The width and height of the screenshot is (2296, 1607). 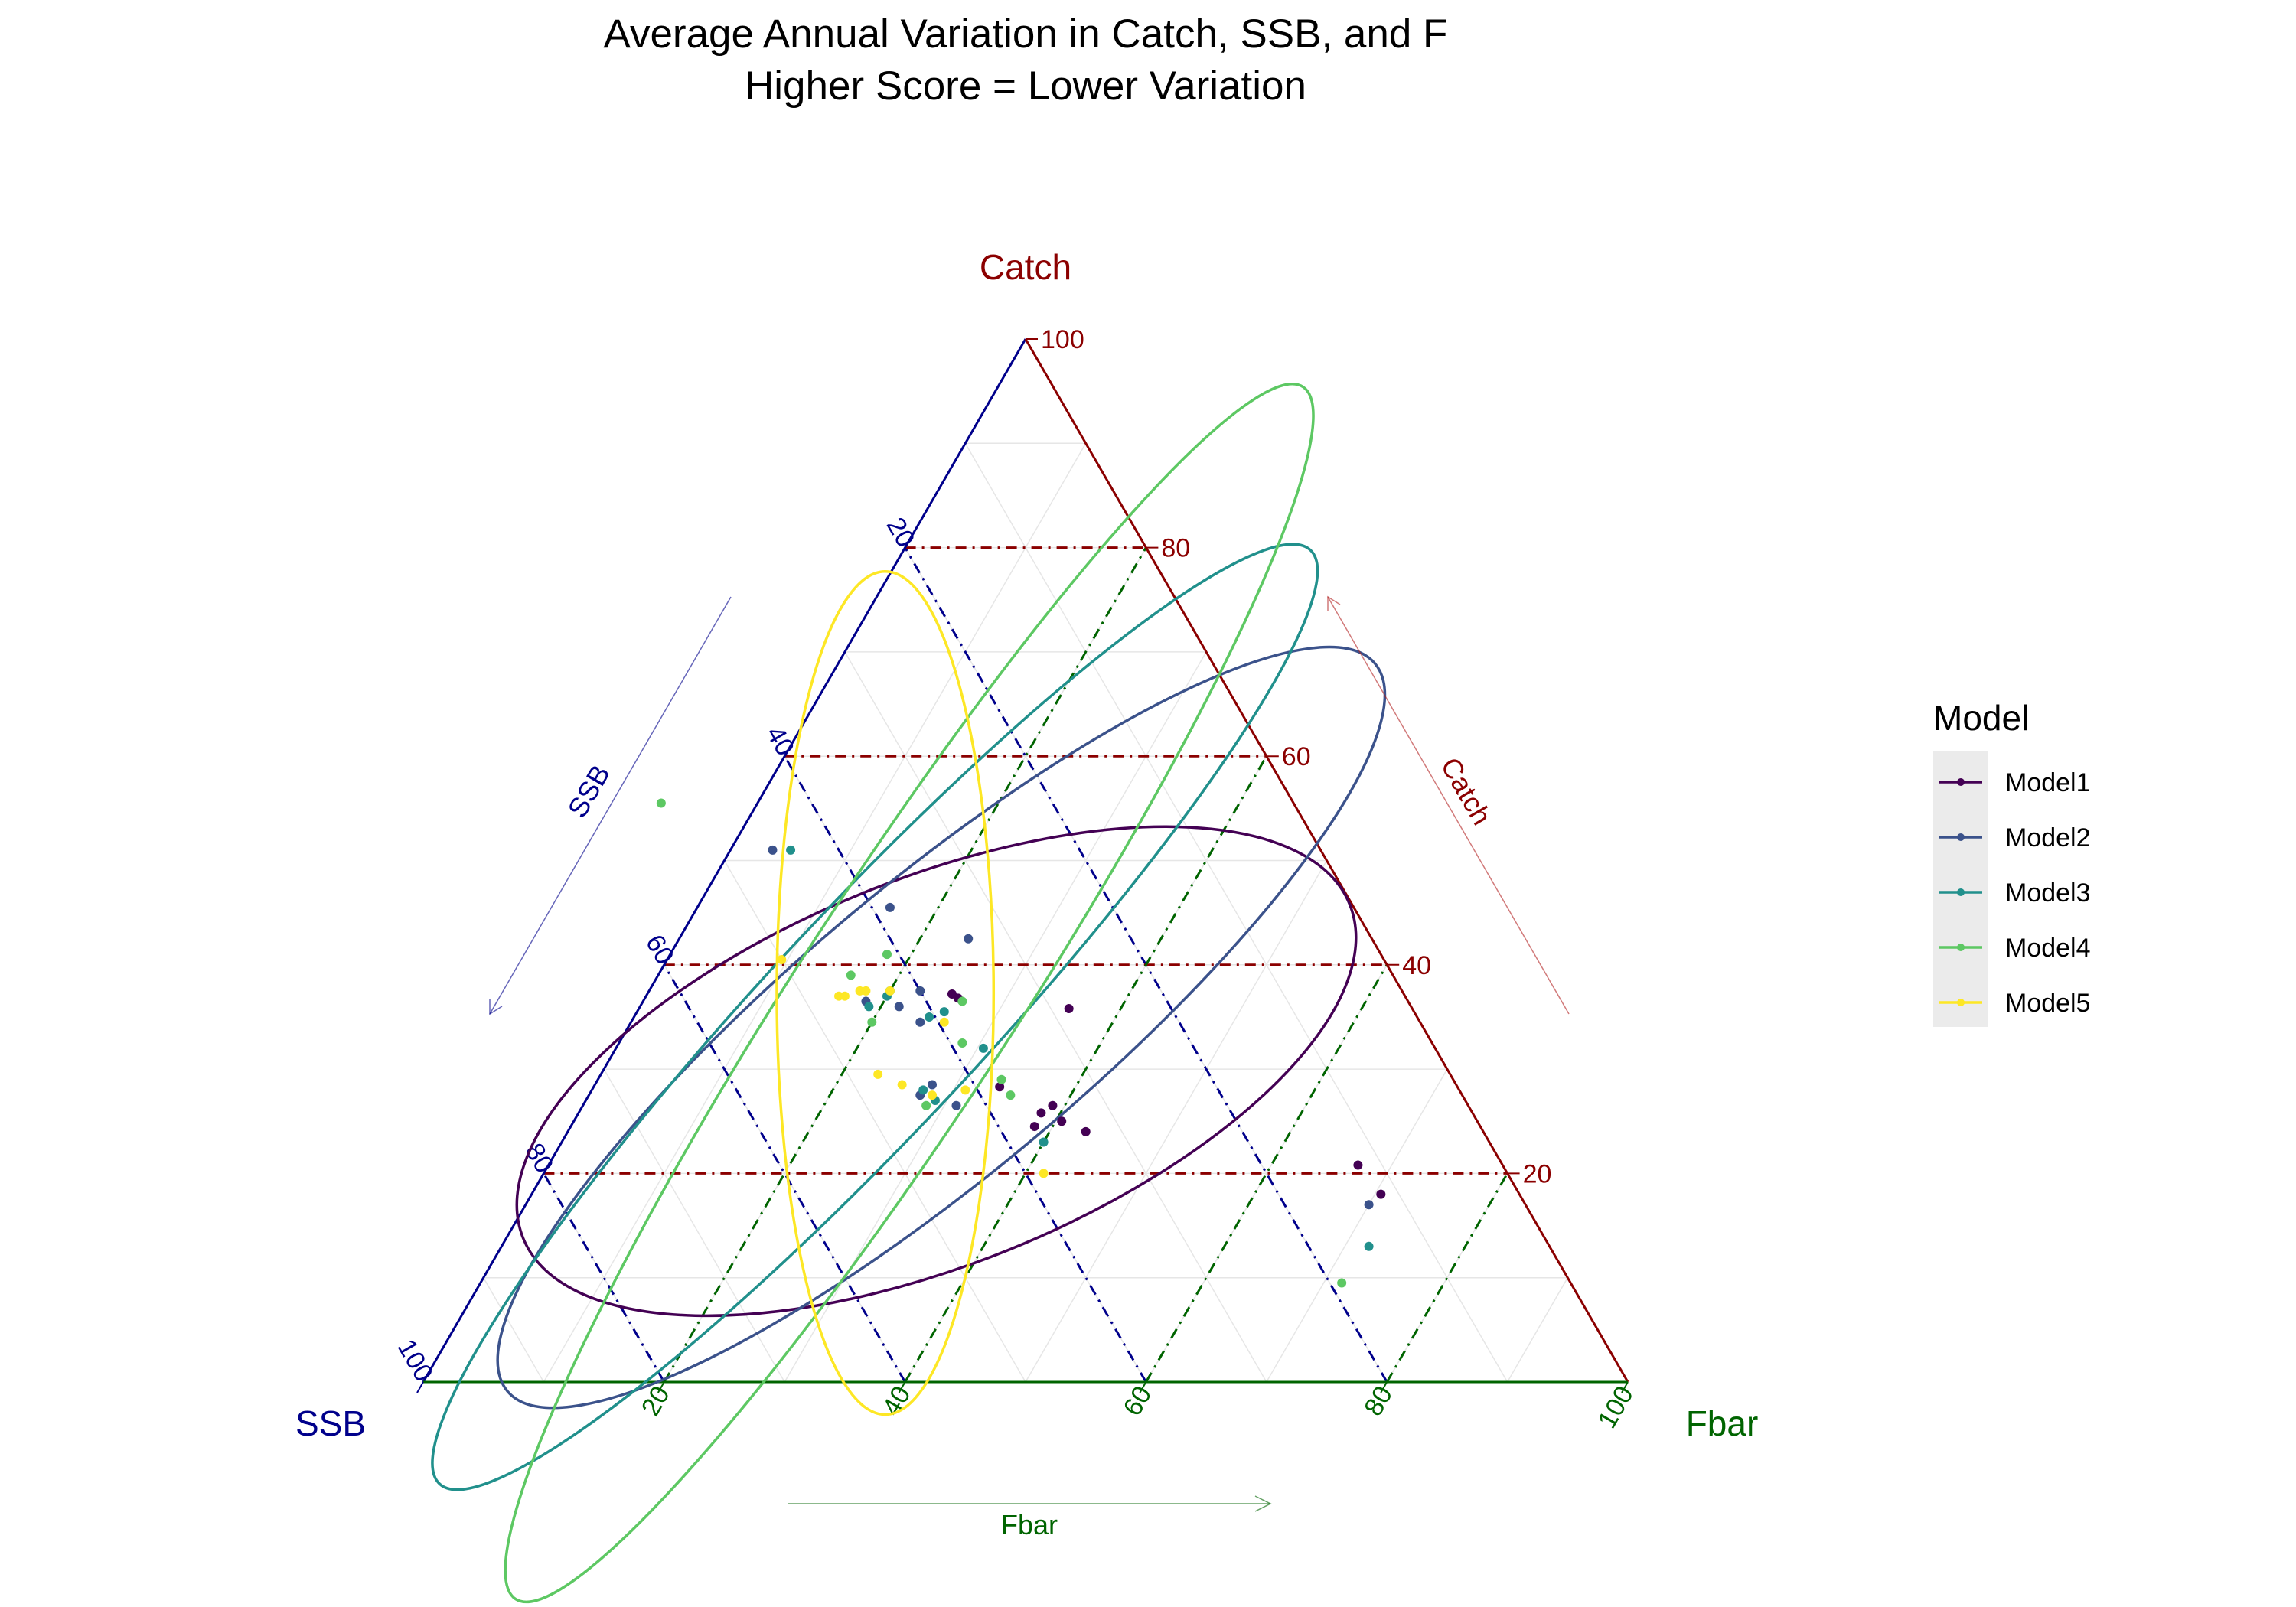 What do you see at coordinates (1961, 837) in the screenshot?
I see `legend-key-dot-model2` at bounding box center [1961, 837].